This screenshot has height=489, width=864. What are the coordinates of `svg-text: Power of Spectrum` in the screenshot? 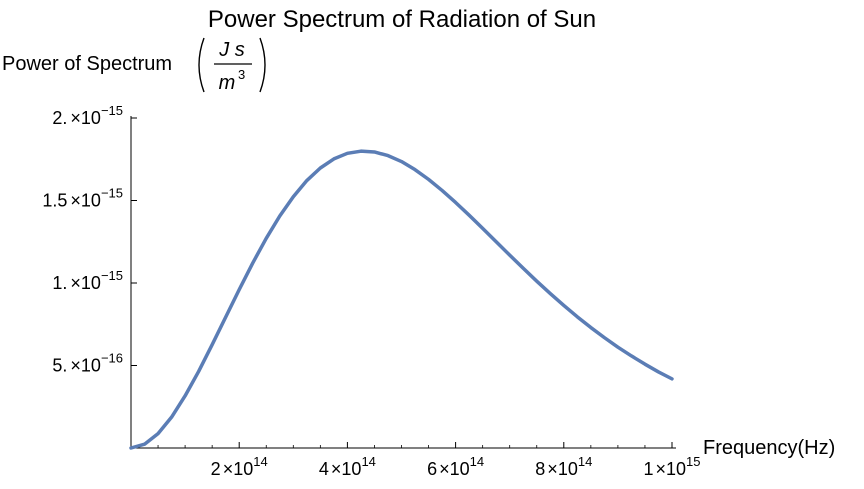 It's located at (87, 64).